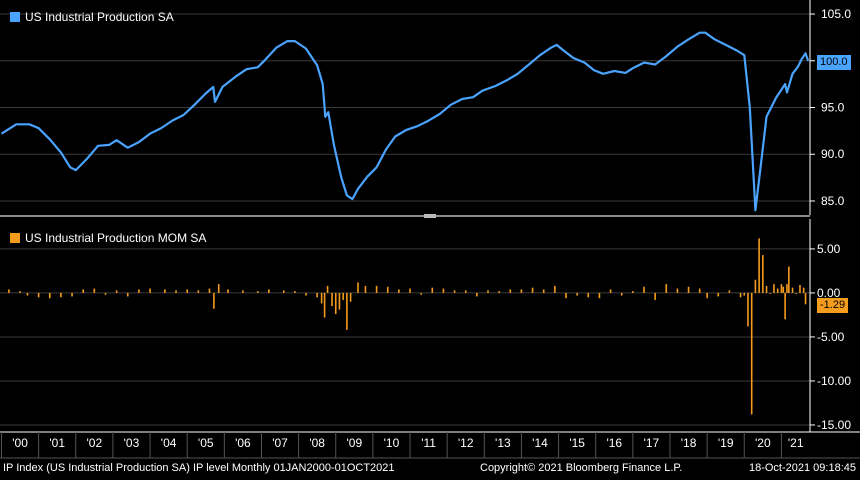  What do you see at coordinates (392, 443) in the screenshot?
I see `x-tick-label: '10` at bounding box center [392, 443].